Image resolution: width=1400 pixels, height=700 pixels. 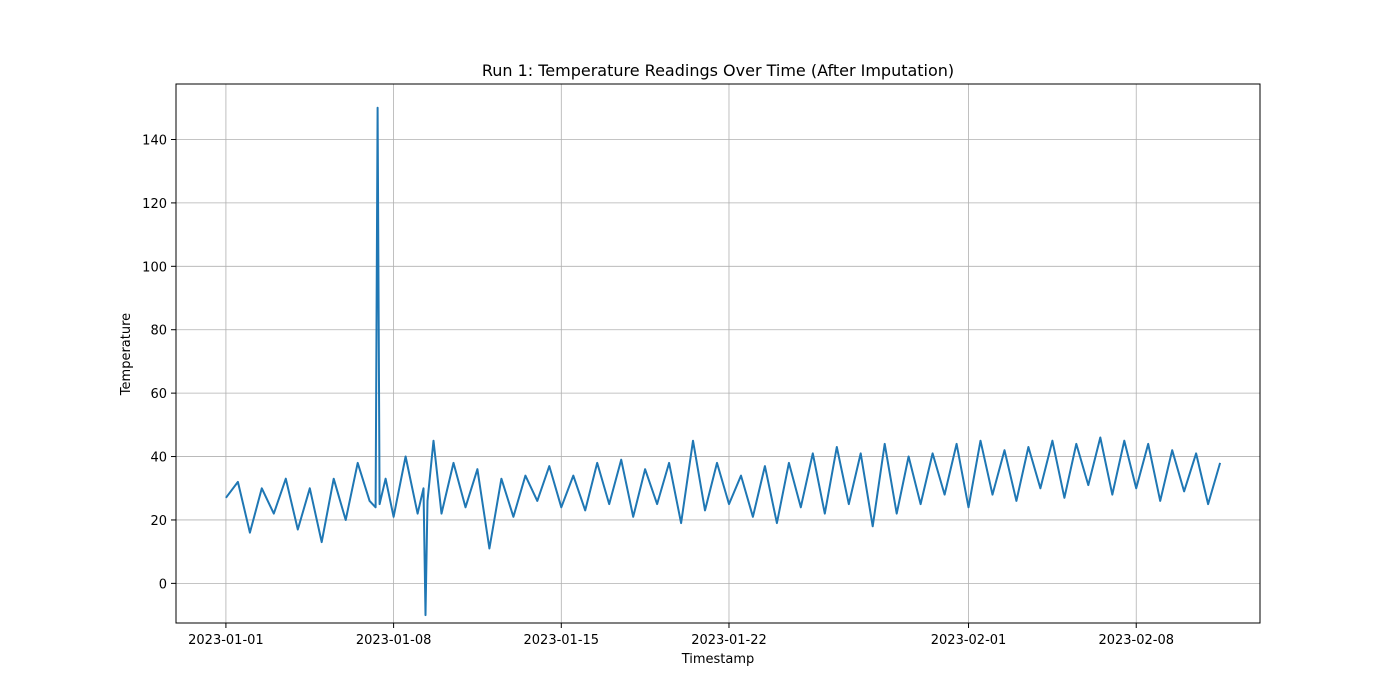 What do you see at coordinates (158, 458) in the screenshot?
I see `y-tick-label: 40` at bounding box center [158, 458].